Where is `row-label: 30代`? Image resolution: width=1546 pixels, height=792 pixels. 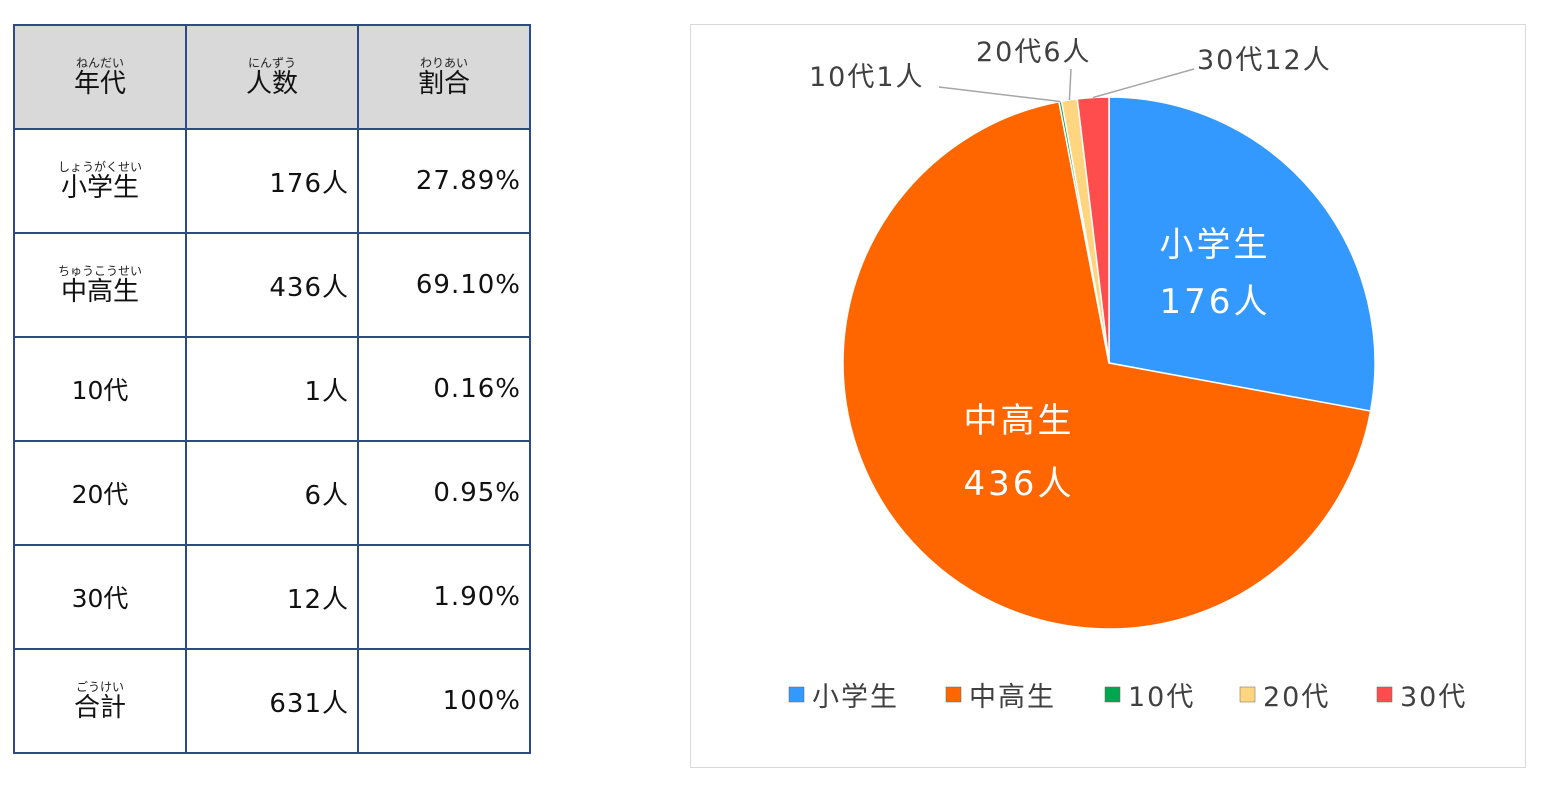
row-label: 30代 is located at coordinates (100, 598).